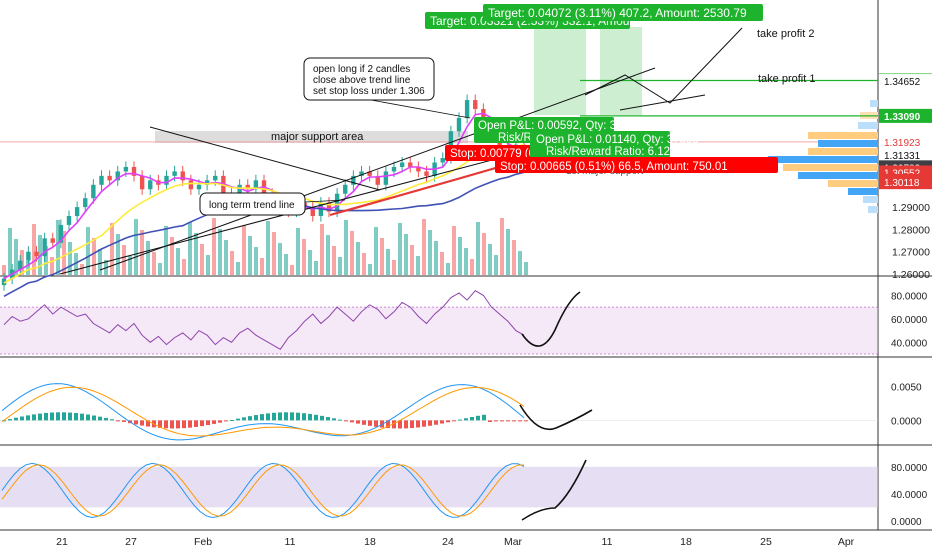  What do you see at coordinates (325, 201) in the screenshot?
I see `trend-pointer` at bounding box center [325, 201].